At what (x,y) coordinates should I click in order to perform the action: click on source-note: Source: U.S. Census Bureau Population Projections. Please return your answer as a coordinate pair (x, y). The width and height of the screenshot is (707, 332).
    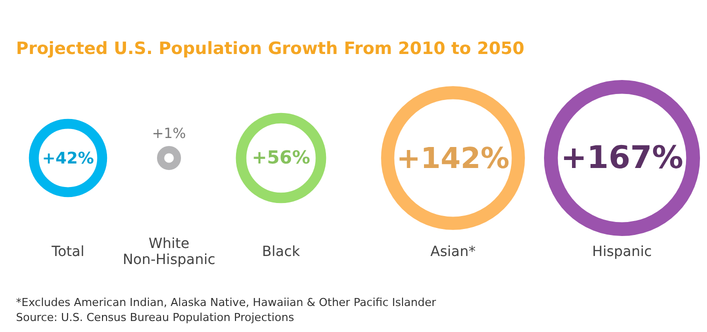
    Looking at the image, I should click on (155, 317).